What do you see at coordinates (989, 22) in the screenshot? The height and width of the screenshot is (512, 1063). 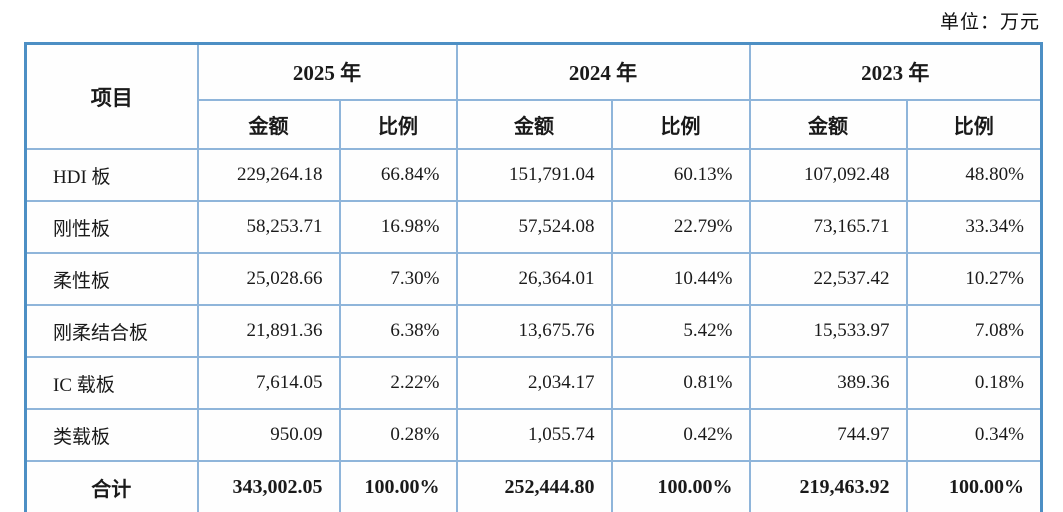 I see `unit-label: 单位：万元` at bounding box center [989, 22].